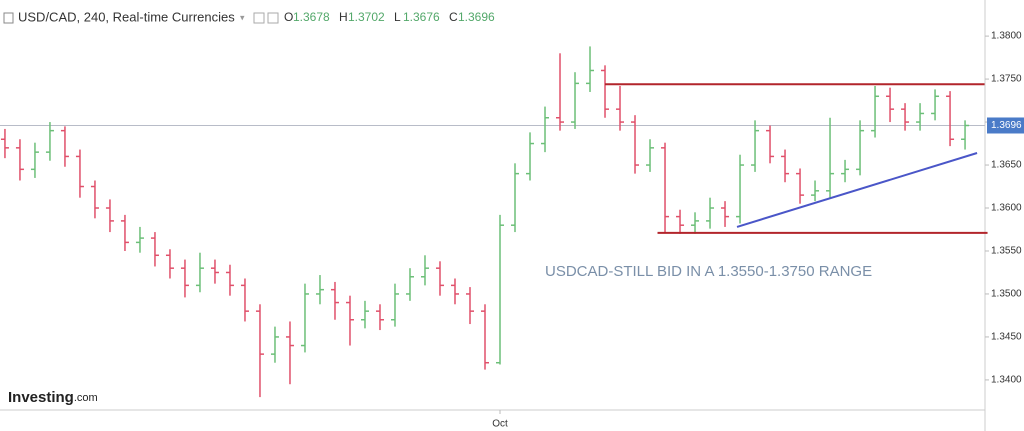 This screenshot has width=1024, height=431. What do you see at coordinates (1006, 79) in the screenshot?
I see `y-tick-label: 1.3750` at bounding box center [1006, 79].